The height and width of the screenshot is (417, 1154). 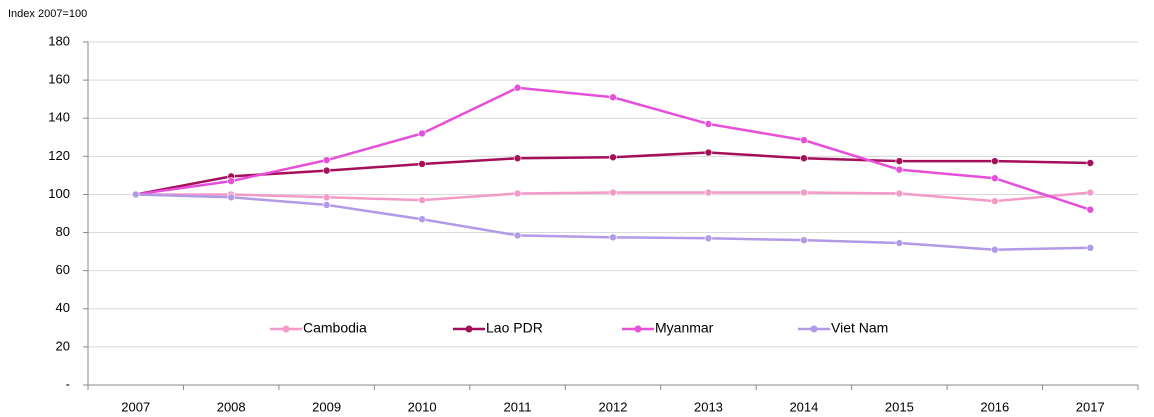 What do you see at coordinates (803, 406) in the screenshot?
I see `x-tick-label: 2014` at bounding box center [803, 406].